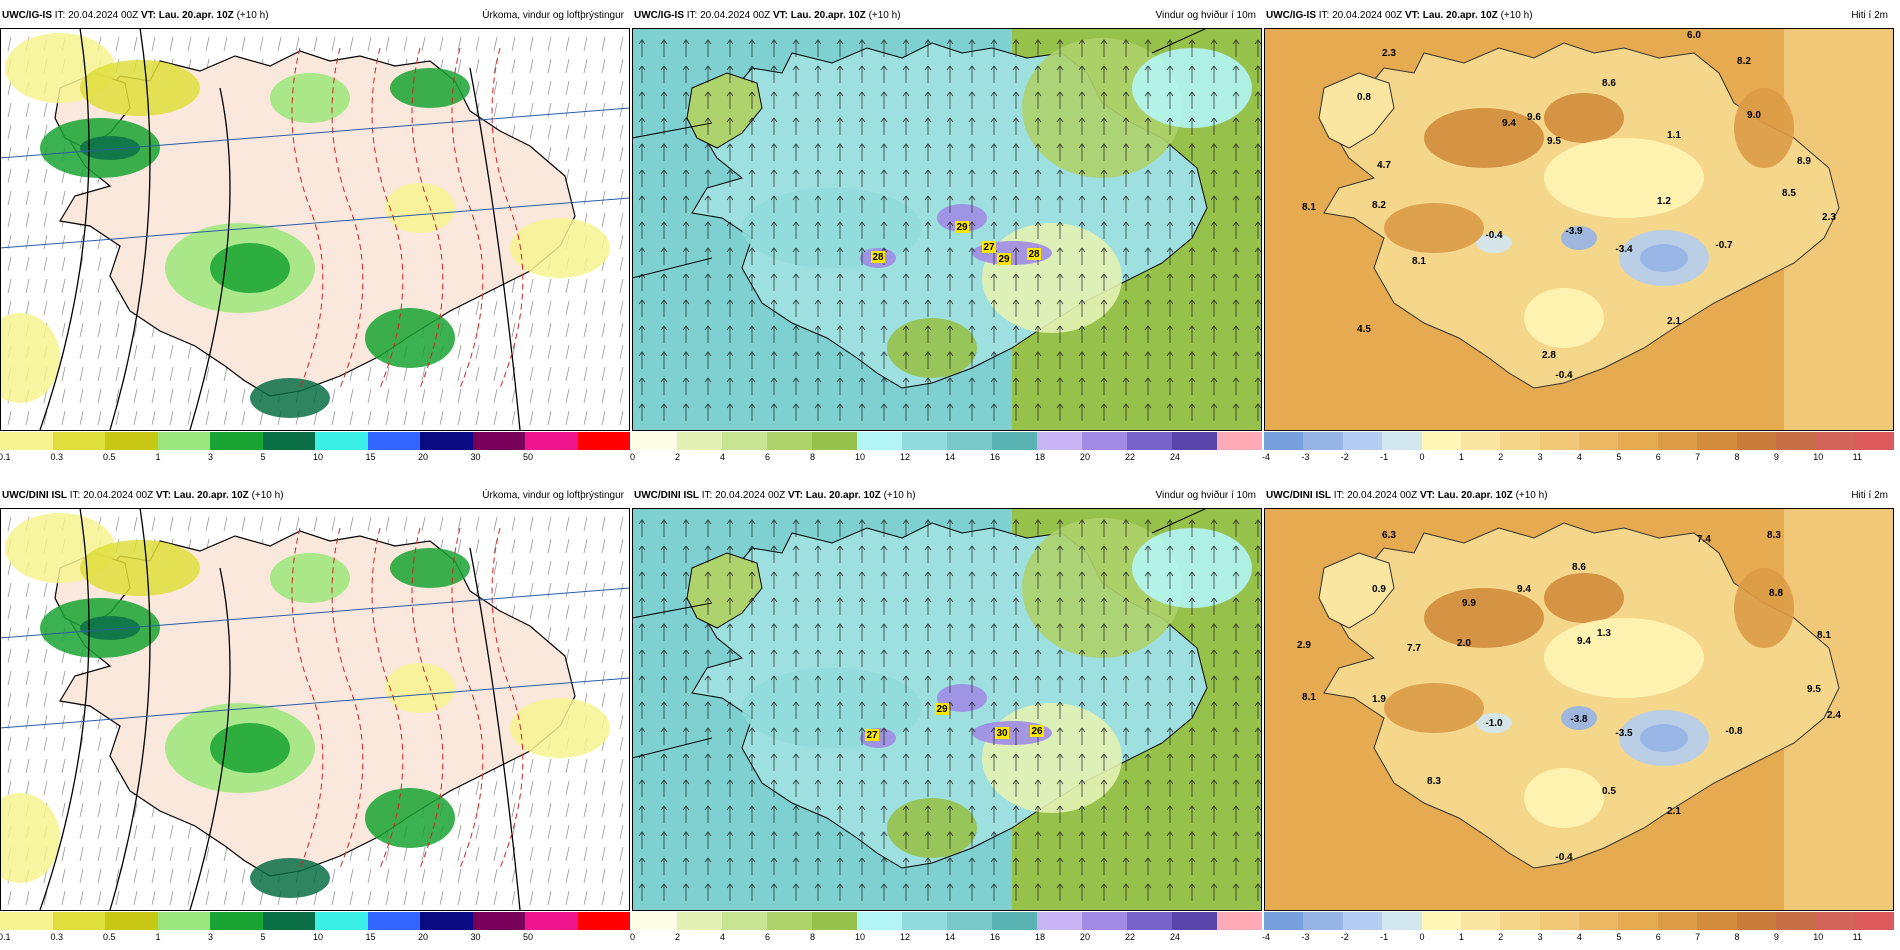 This screenshot has height=950, width=1900. I want to click on colorbar-tick: 5, so click(263, 937).